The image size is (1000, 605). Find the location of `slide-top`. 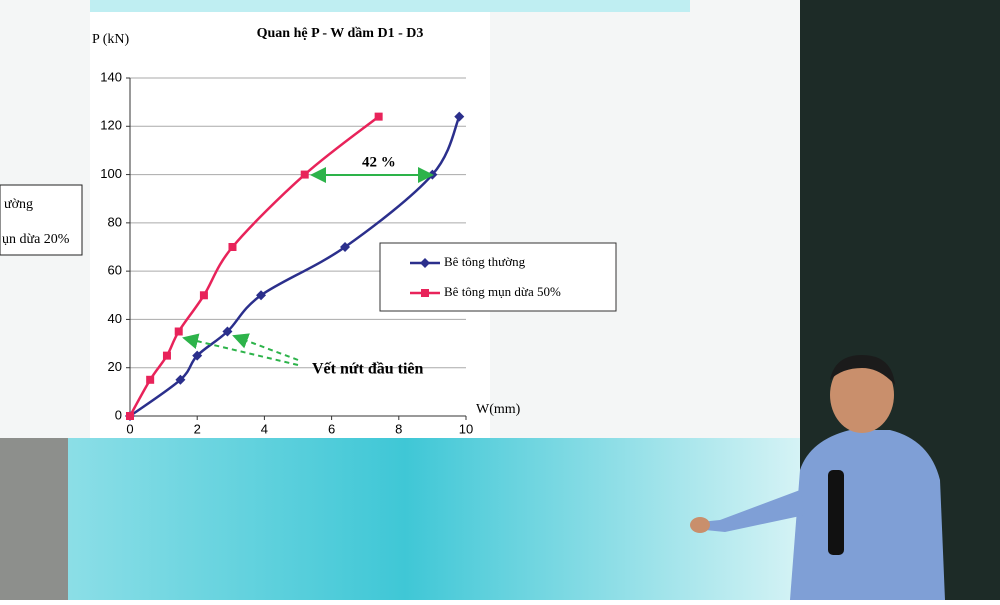

slide-top is located at coordinates (390, 6).